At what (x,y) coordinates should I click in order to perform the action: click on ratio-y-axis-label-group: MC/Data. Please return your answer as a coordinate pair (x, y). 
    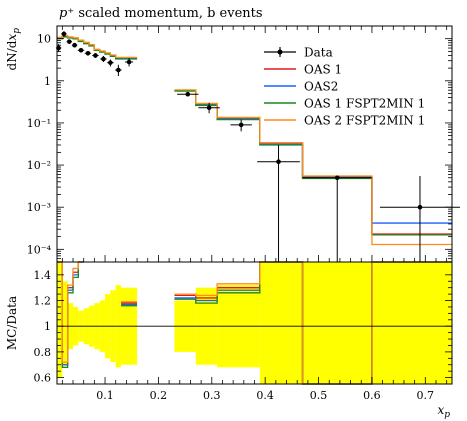
    Looking at the image, I should click on (12, 323).